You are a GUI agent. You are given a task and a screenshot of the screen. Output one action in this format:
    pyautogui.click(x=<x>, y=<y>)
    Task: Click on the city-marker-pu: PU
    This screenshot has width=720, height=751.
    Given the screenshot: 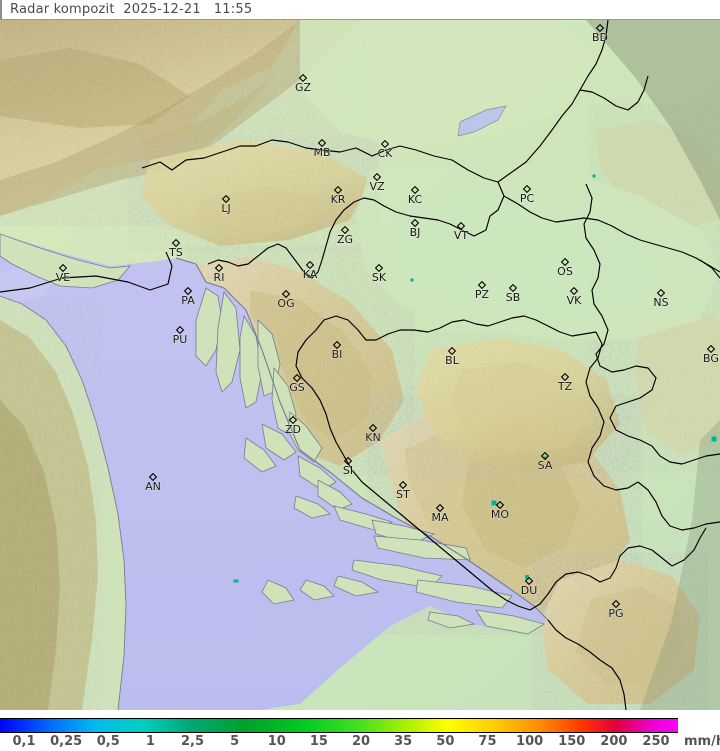 What is the action you would take?
    pyautogui.click(x=180, y=335)
    